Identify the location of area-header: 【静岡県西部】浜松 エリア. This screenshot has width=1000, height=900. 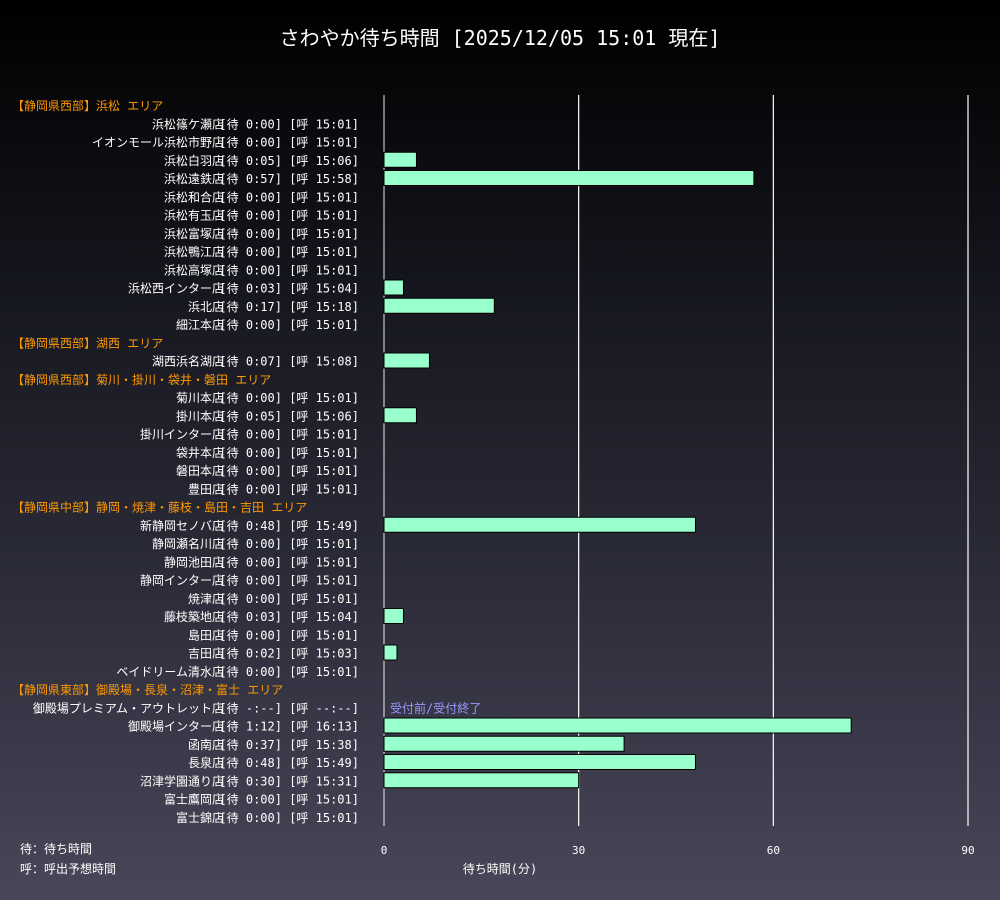
(87, 105).